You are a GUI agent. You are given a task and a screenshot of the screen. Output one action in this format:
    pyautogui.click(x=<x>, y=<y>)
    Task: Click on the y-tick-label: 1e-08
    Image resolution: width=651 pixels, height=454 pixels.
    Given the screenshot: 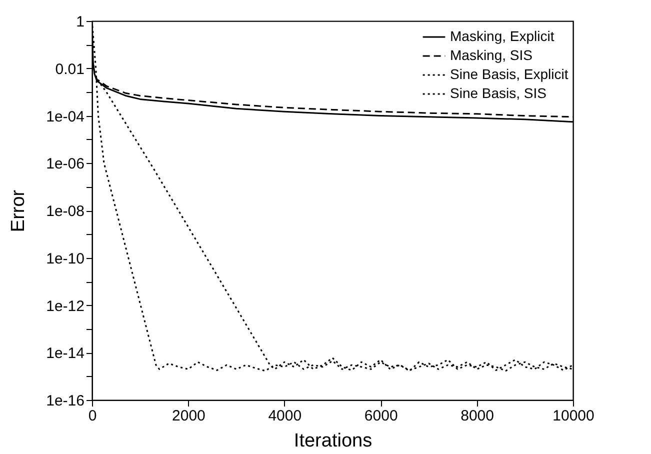 What is the action you would take?
    pyautogui.click(x=65, y=211)
    